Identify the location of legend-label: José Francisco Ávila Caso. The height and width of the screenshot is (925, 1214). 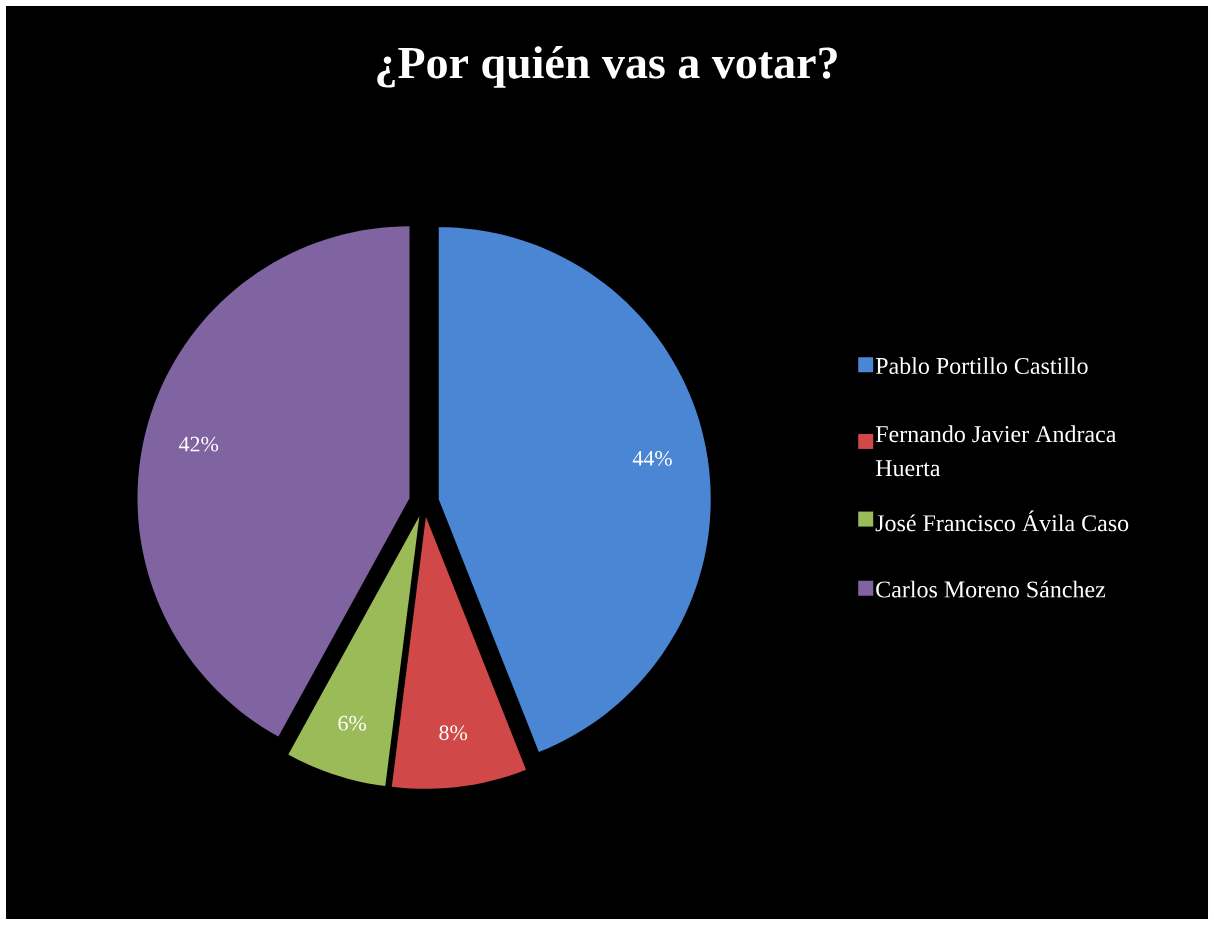
(1002, 521).